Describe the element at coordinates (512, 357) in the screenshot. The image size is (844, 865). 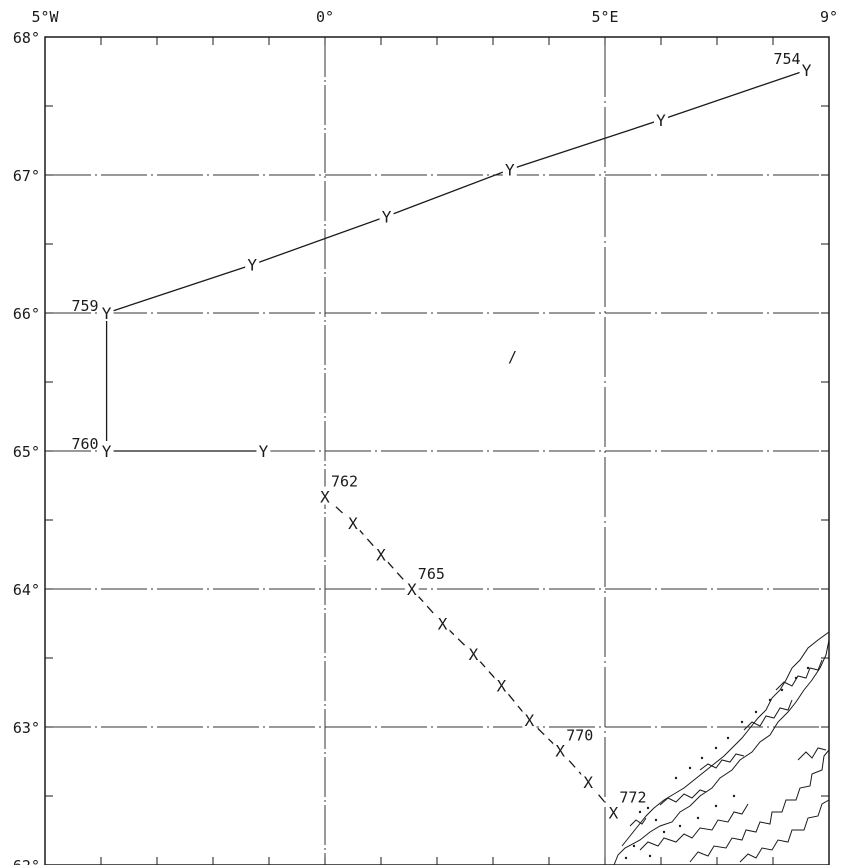
I see `stray-tick-mark: /` at that location.